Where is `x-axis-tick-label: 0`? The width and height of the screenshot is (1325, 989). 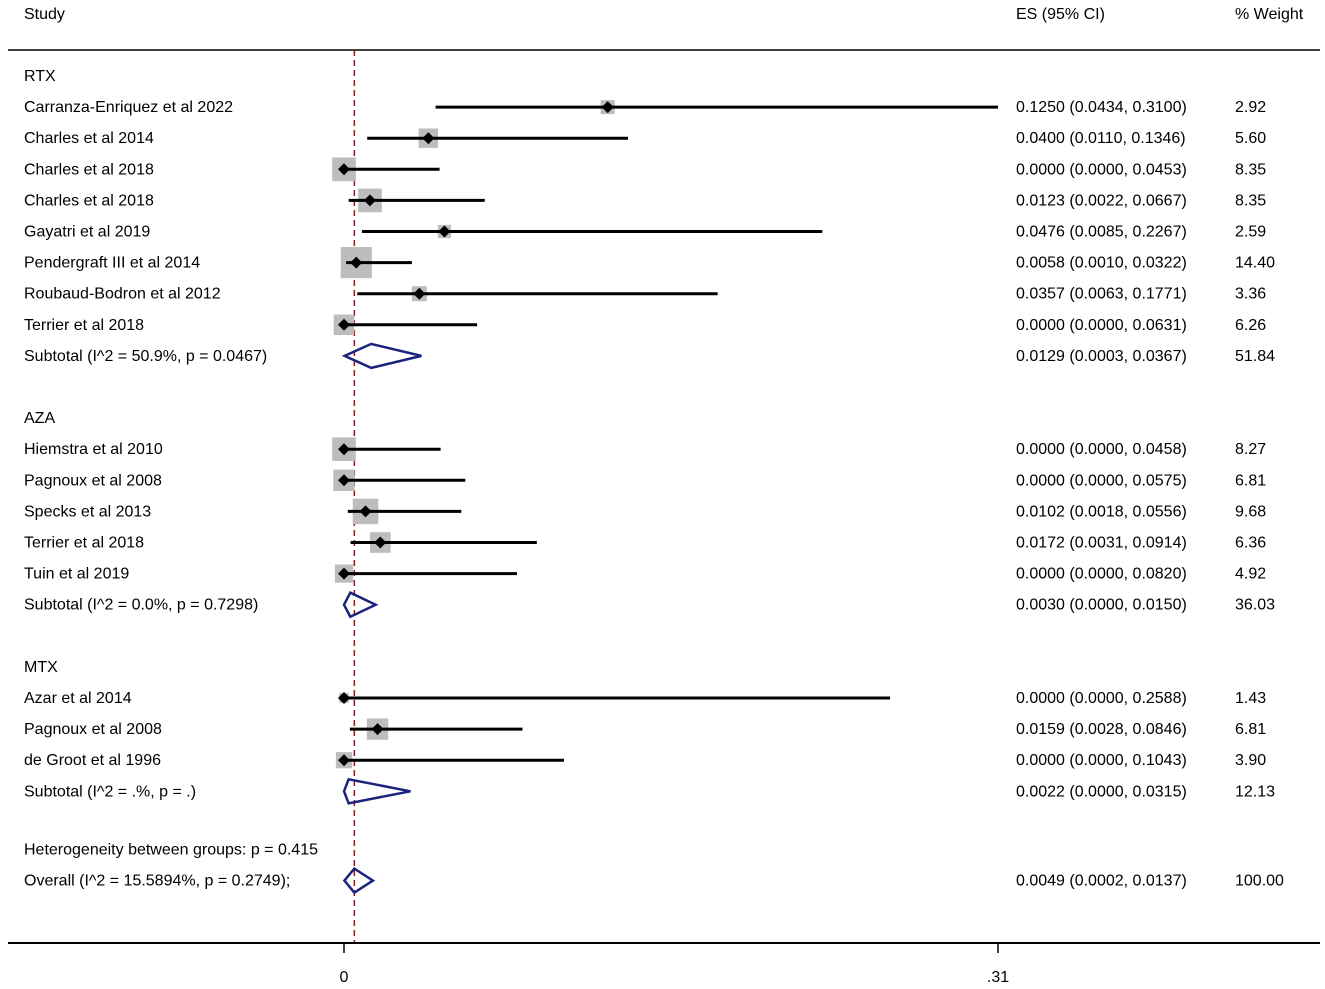
x-axis-tick-label: 0 is located at coordinates (344, 977).